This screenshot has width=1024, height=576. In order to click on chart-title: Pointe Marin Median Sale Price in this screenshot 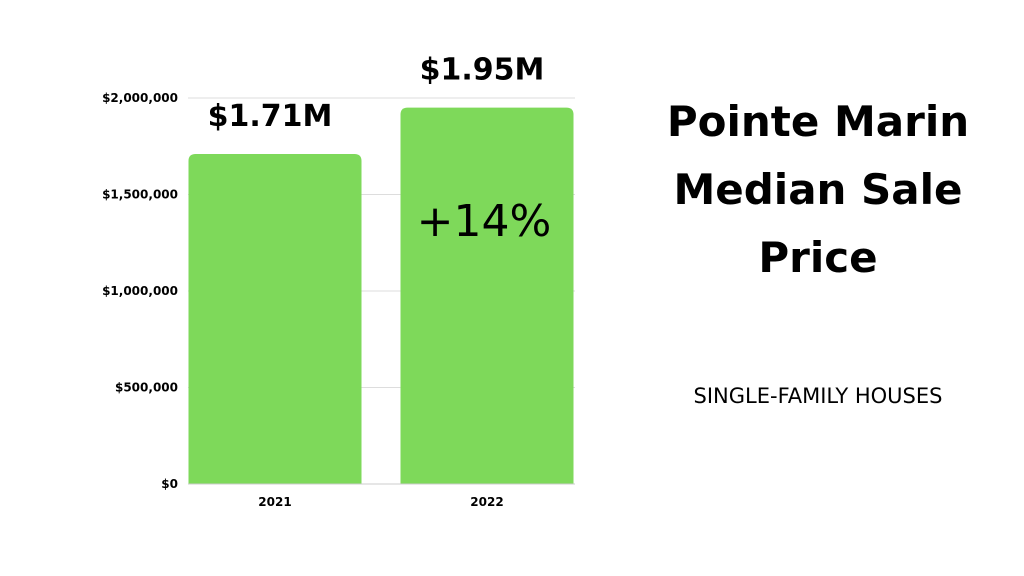, I will do `click(816, 190)`.